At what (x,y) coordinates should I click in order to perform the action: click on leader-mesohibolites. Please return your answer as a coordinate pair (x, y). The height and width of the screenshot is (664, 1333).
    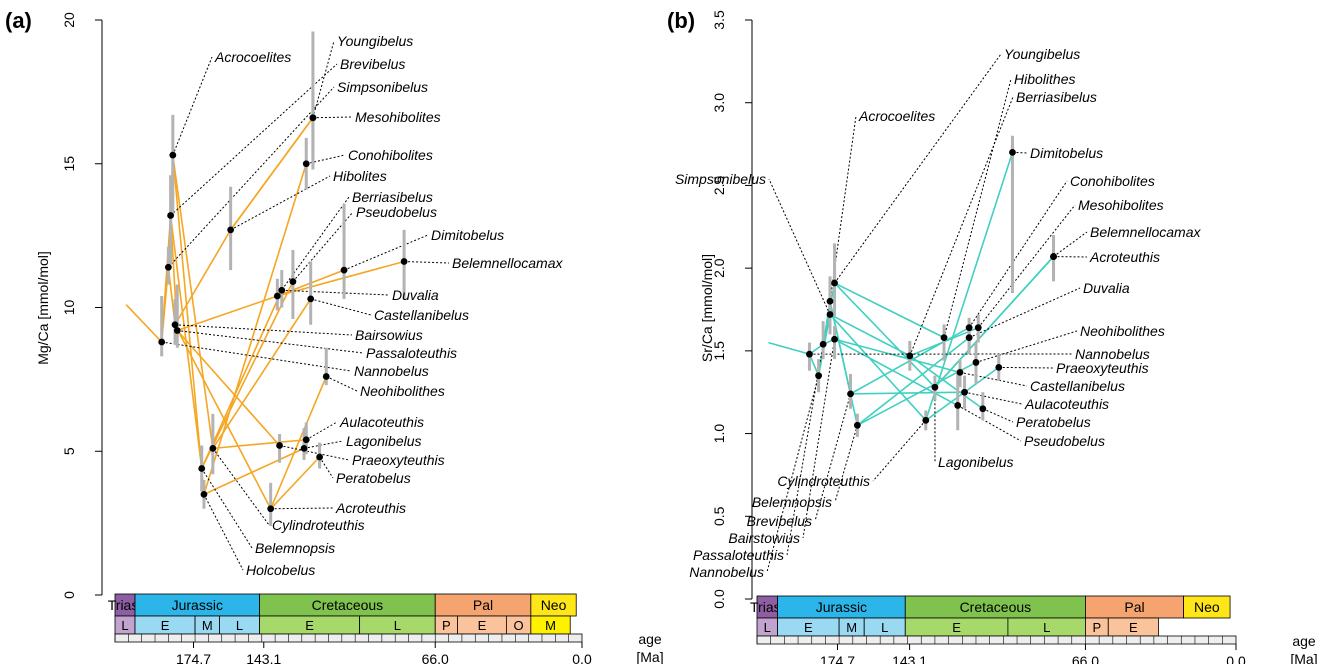
    Looking at the image, I should click on (1026, 266).